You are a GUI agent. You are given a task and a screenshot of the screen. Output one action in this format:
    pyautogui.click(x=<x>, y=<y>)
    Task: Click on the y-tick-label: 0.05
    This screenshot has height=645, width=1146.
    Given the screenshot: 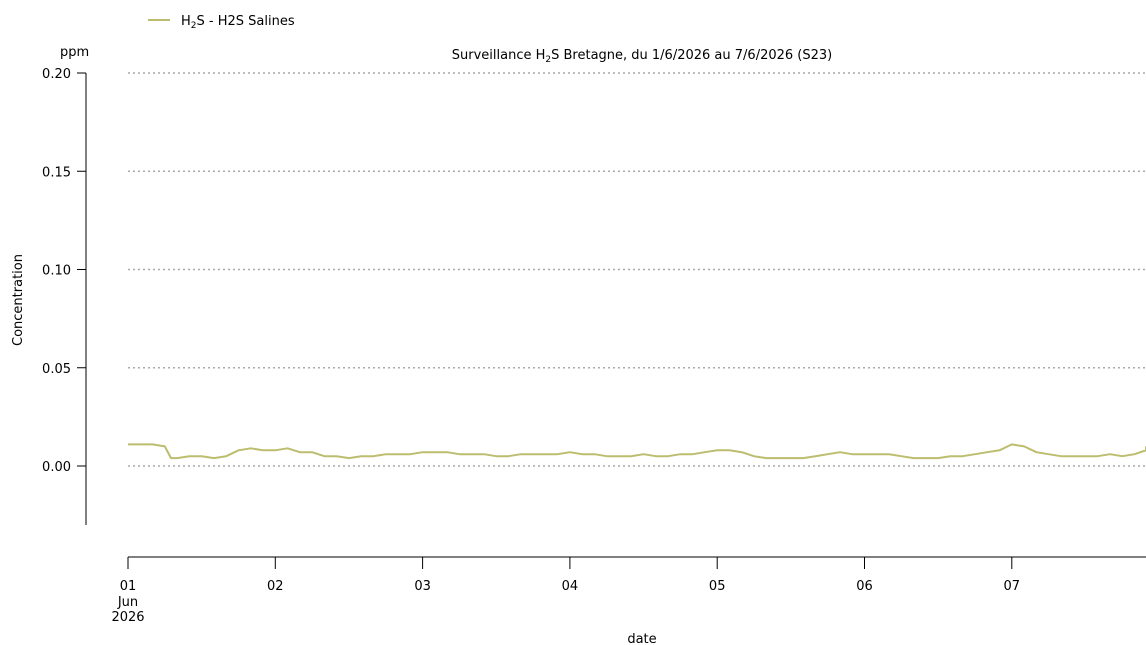 What is the action you would take?
    pyautogui.click(x=56, y=369)
    